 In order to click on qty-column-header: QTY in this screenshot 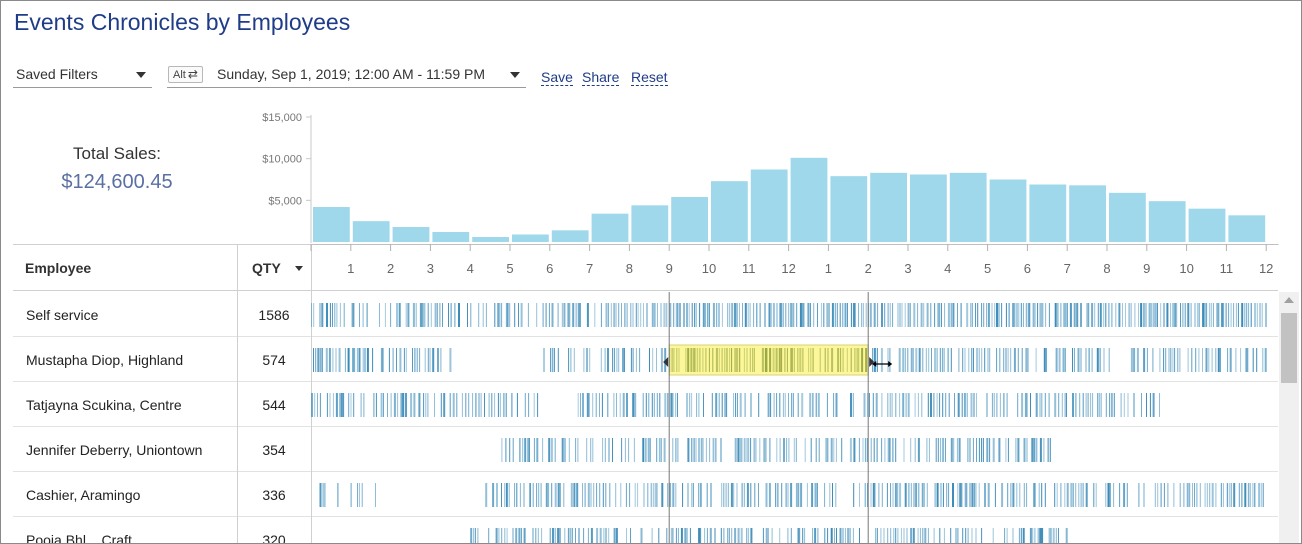, I will do `click(266, 268)`.